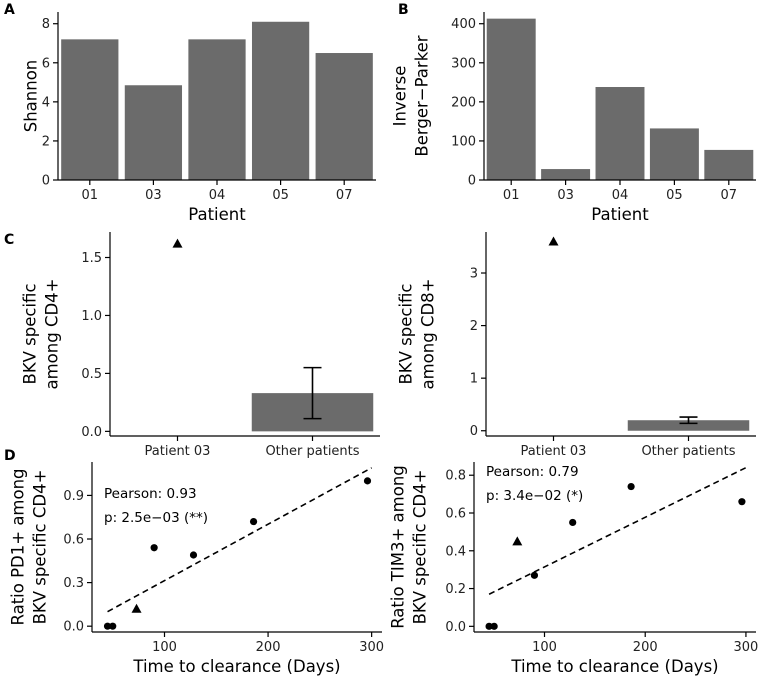 The width and height of the screenshot is (762, 683). I want to click on panel-letter: D, so click(10, 456).